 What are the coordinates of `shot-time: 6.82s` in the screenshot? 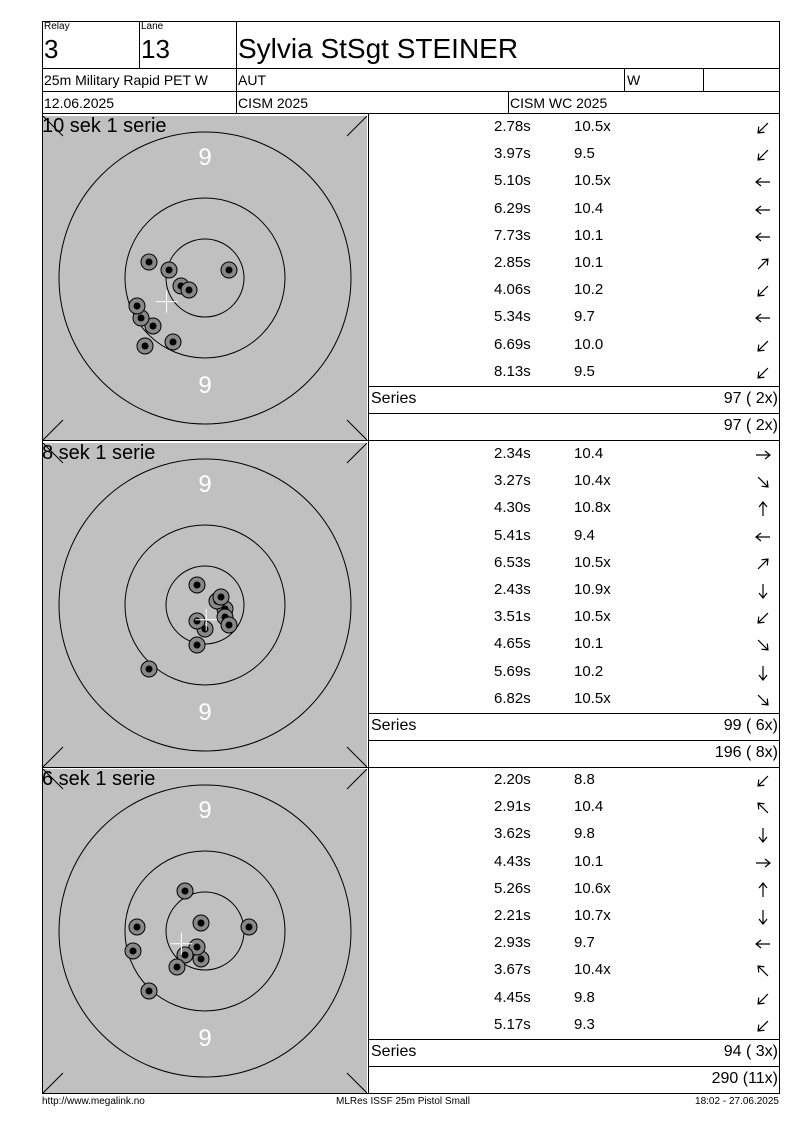 It's located at (512, 698).